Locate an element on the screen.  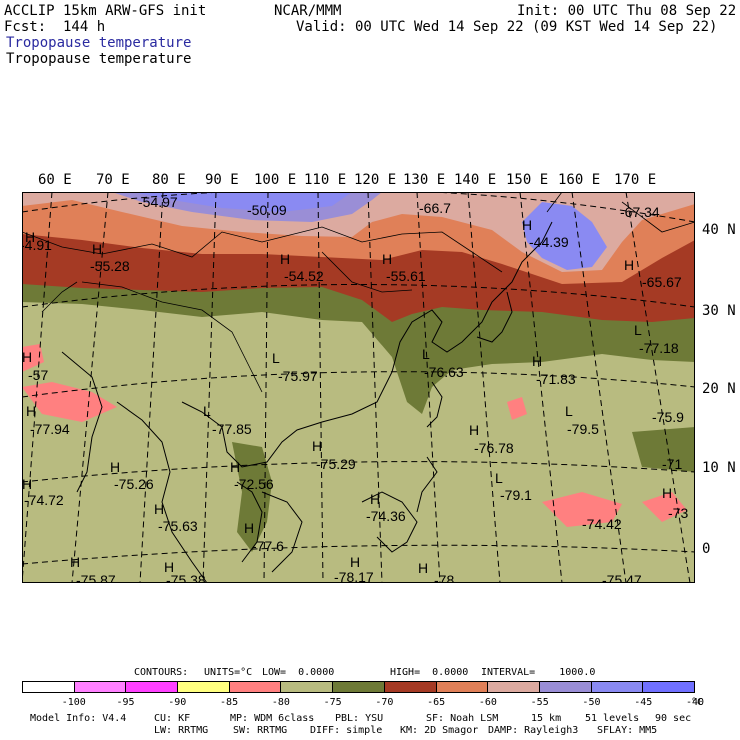
lon-label: 150 E is located at coordinates (527, 180).